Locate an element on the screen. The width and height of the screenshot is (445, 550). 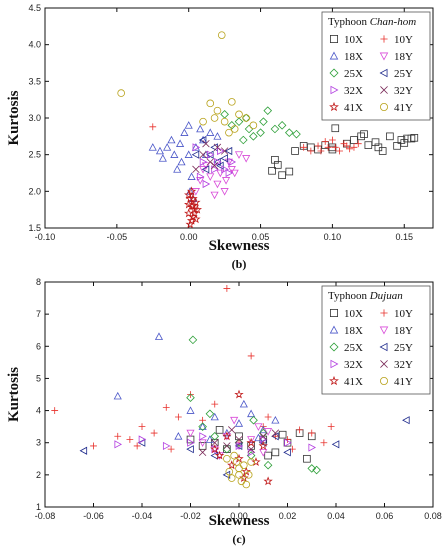
x-axis-label: Skewness is located at coordinates (239, 246).